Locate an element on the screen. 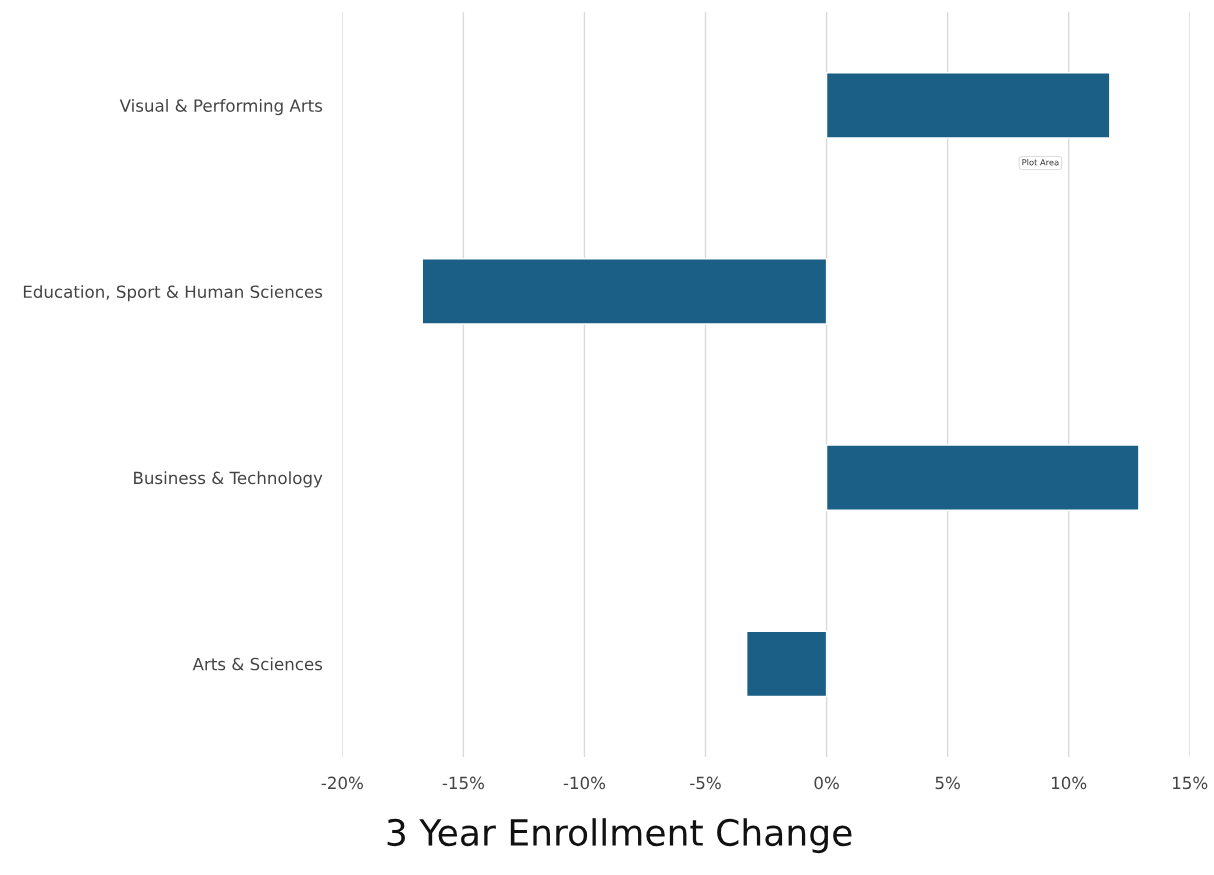  x-tick-label: -15% is located at coordinates (463, 783).